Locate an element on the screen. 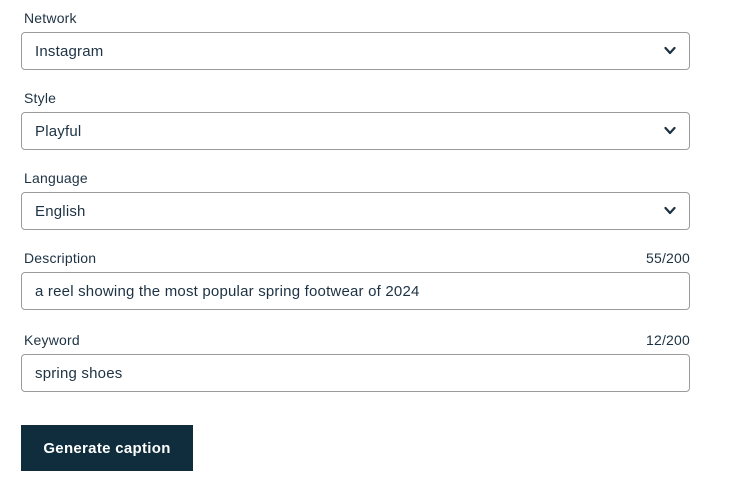 This screenshot has height=488, width=733. keyword-input is located at coordinates (355, 373).